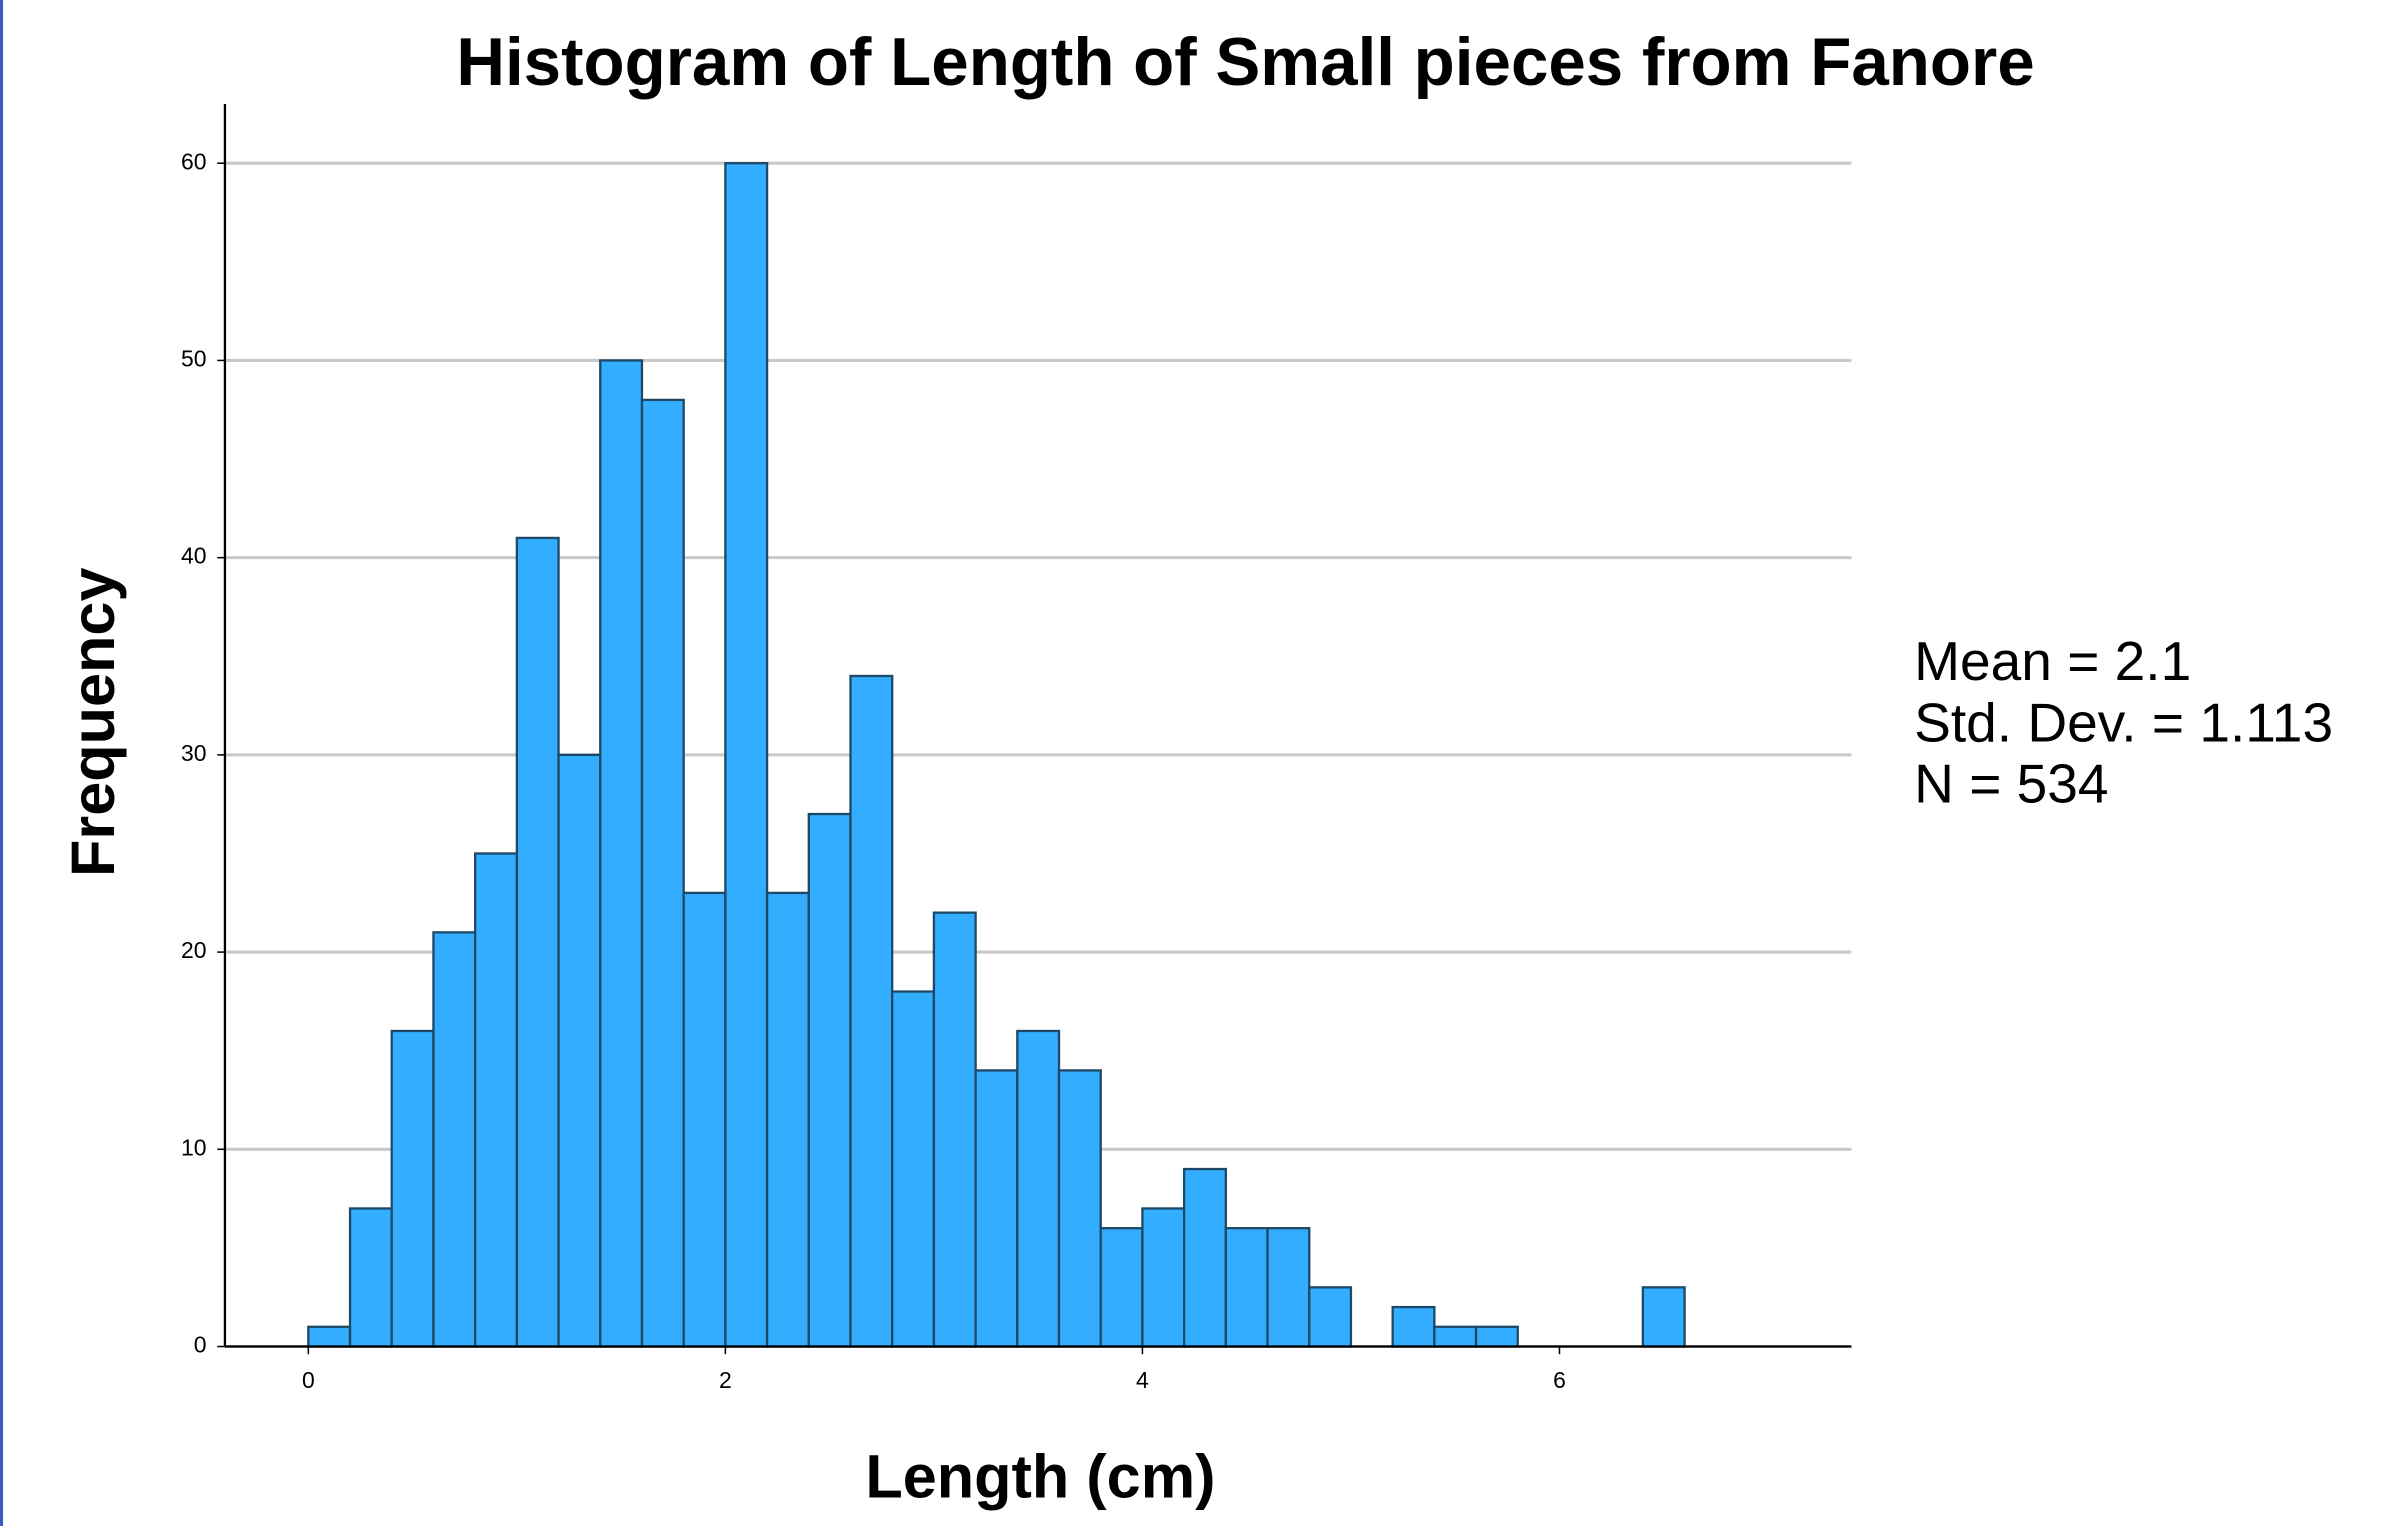 Image resolution: width=2390 pixels, height=1526 pixels. What do you see at coordinates (1559, 1380) in the screenshot?
I see `x-tick-label: 6` at bounding box center [1559, 1380].